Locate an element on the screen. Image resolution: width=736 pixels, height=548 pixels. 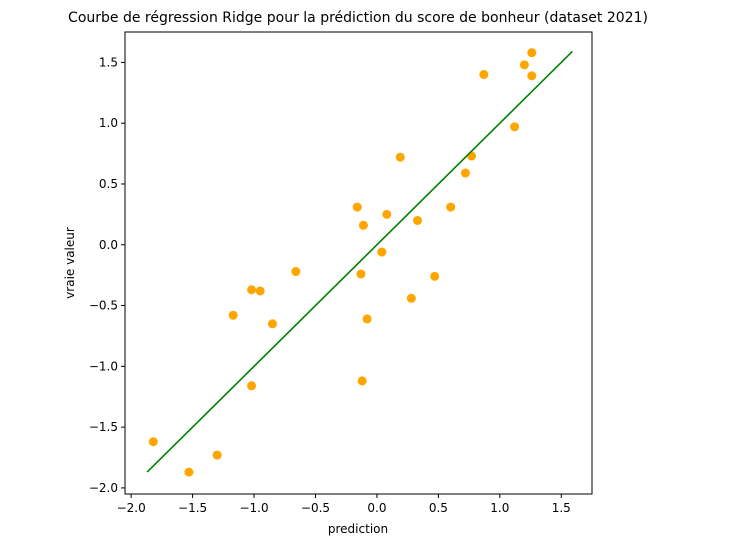
y-axis-label: vraie valeur is located at coordinates (70, 263).